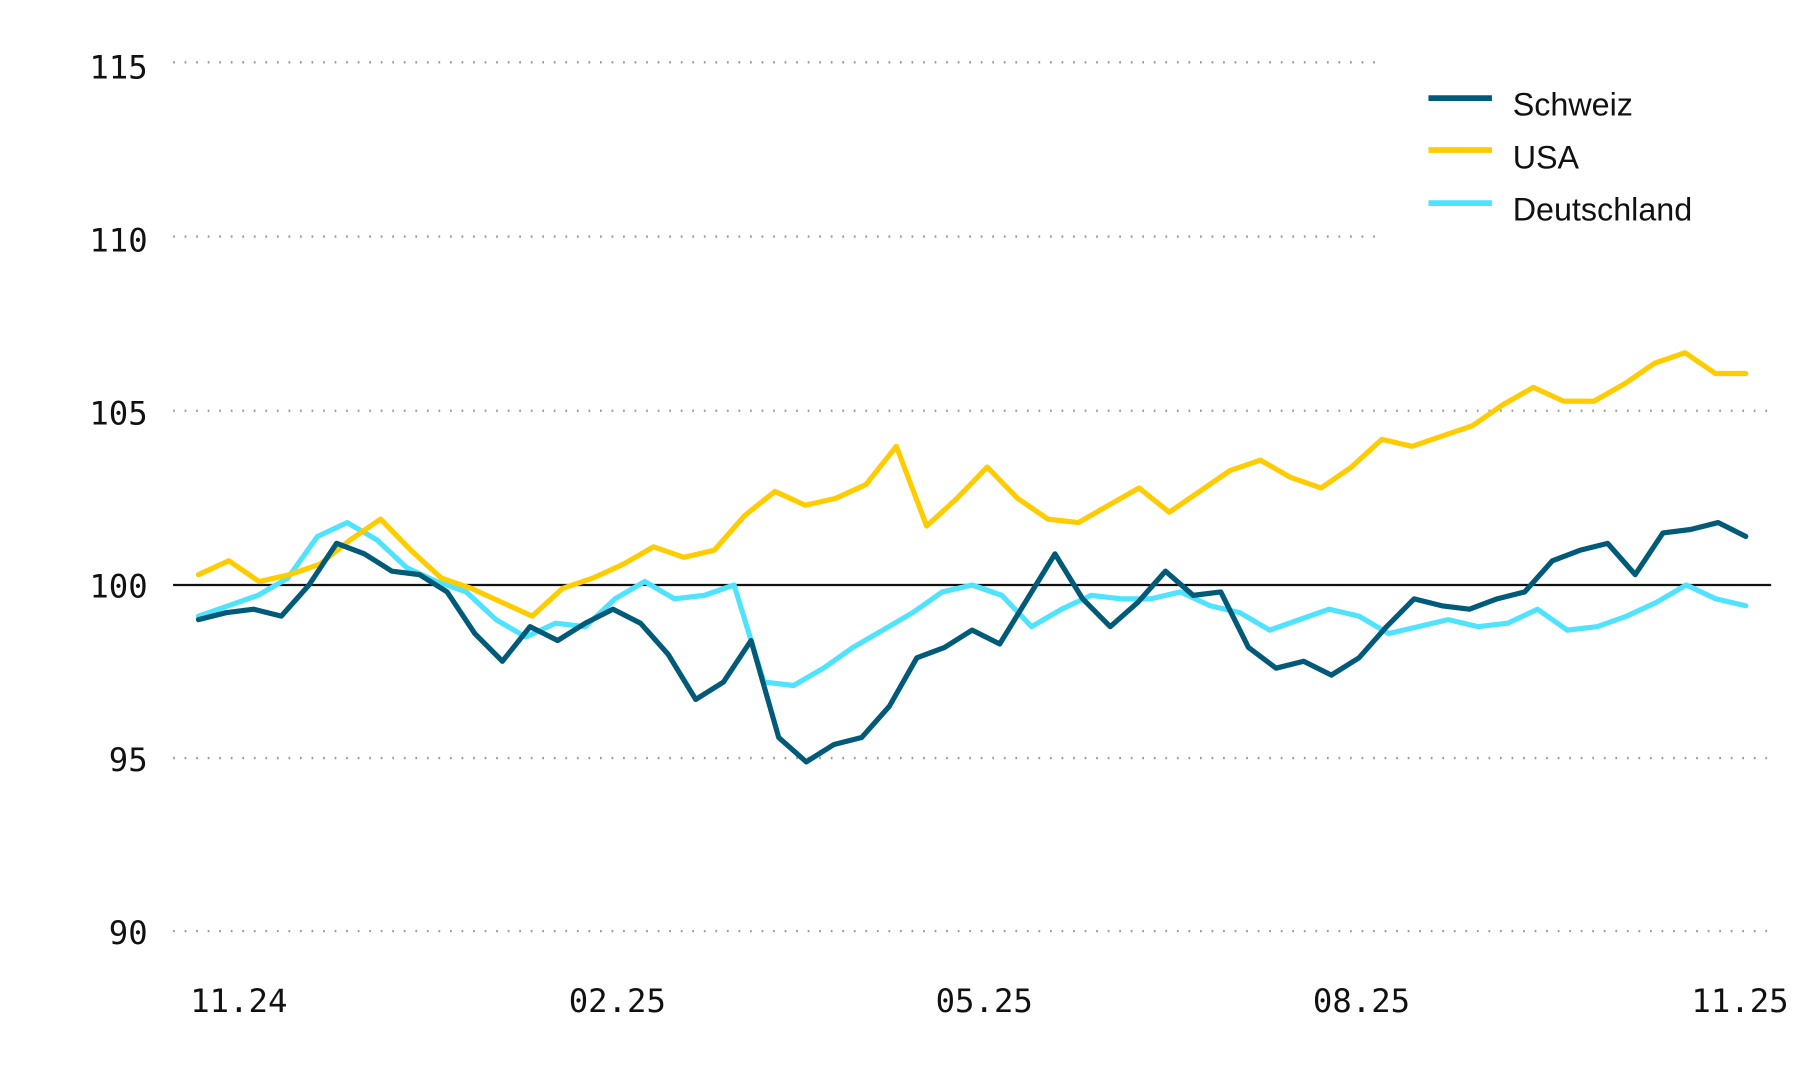 The height and width of the screenshot is (1080, 1800). What do you see at coordinates (128, 760) in the screenshot?
I see `y-tick-label: 95` at bounding box center [128, 760].